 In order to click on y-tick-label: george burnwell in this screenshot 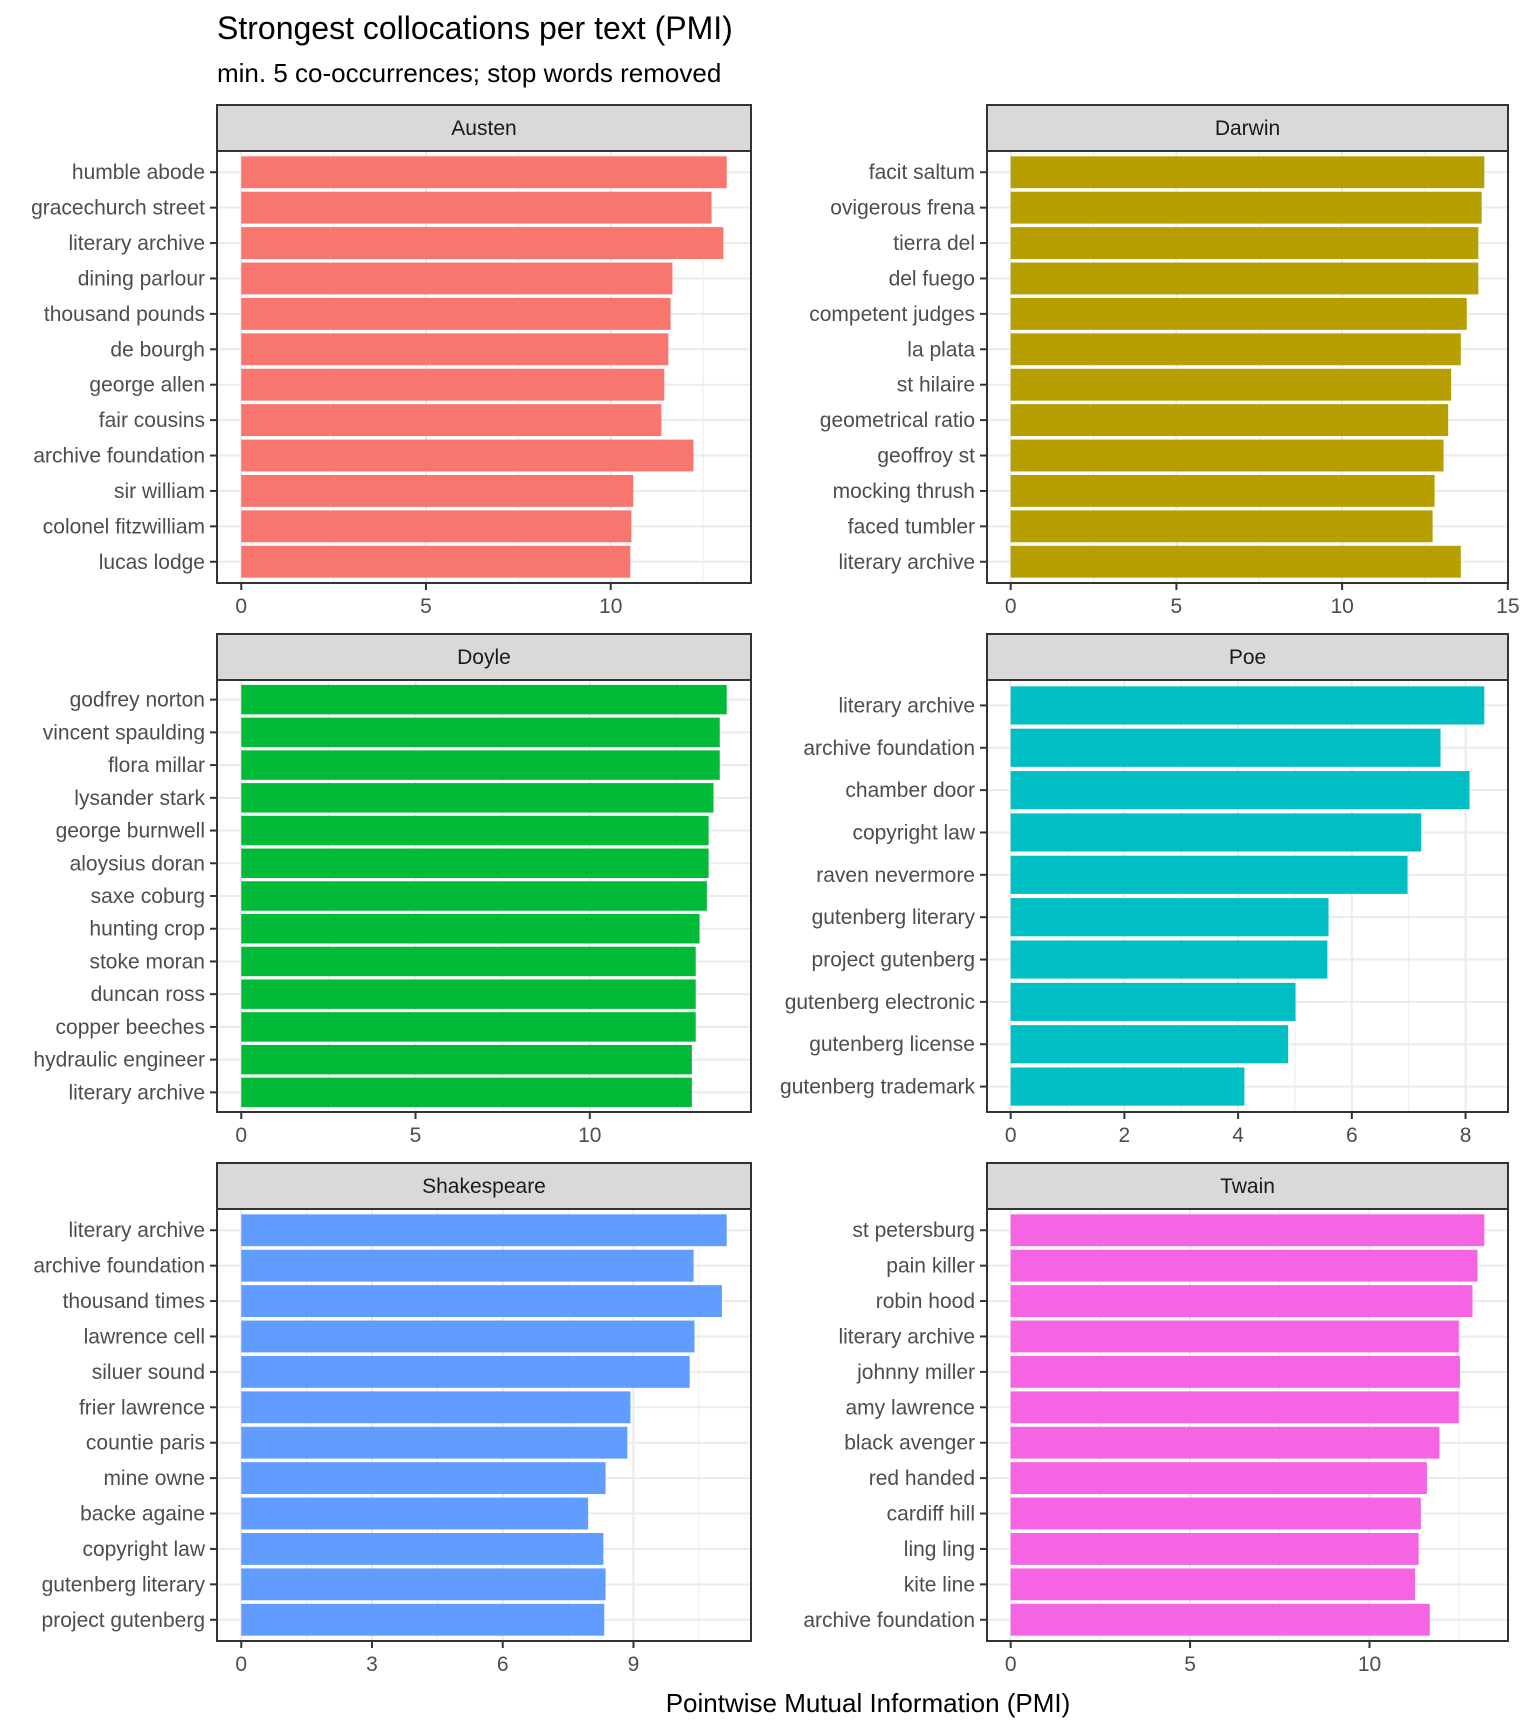, I will do `click(130, 831)`.